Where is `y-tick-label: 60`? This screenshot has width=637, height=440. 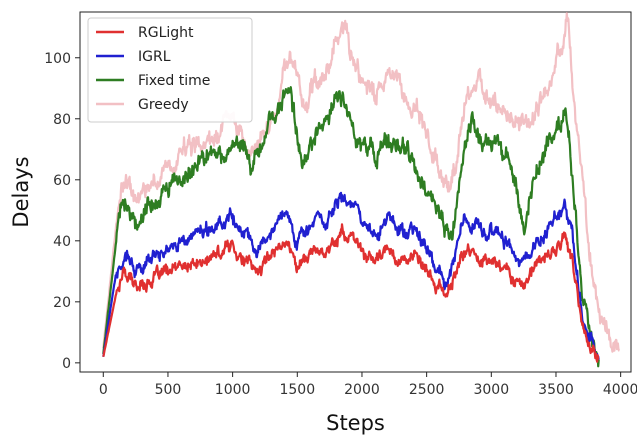 y-tick-label: 60 is located at coordinates (62, 181).